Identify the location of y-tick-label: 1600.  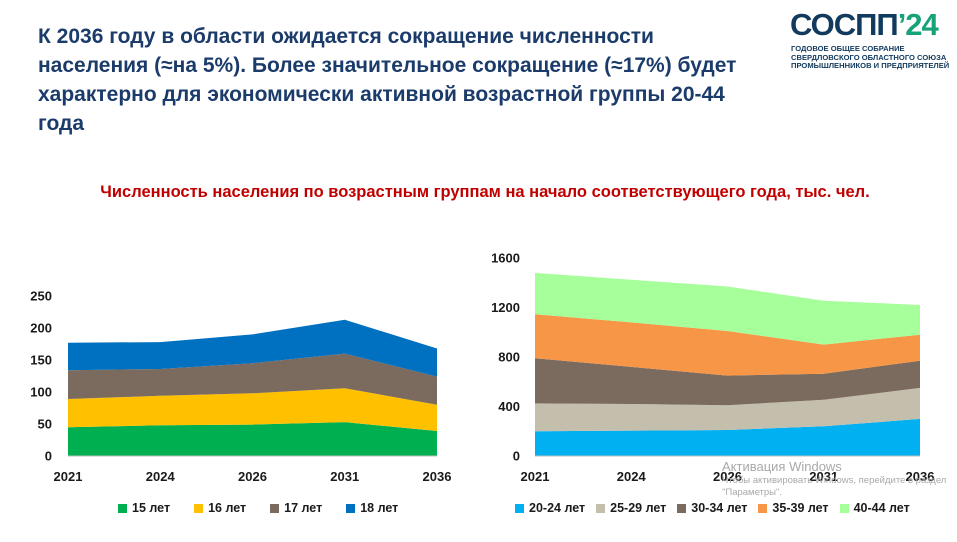
(505, 258).